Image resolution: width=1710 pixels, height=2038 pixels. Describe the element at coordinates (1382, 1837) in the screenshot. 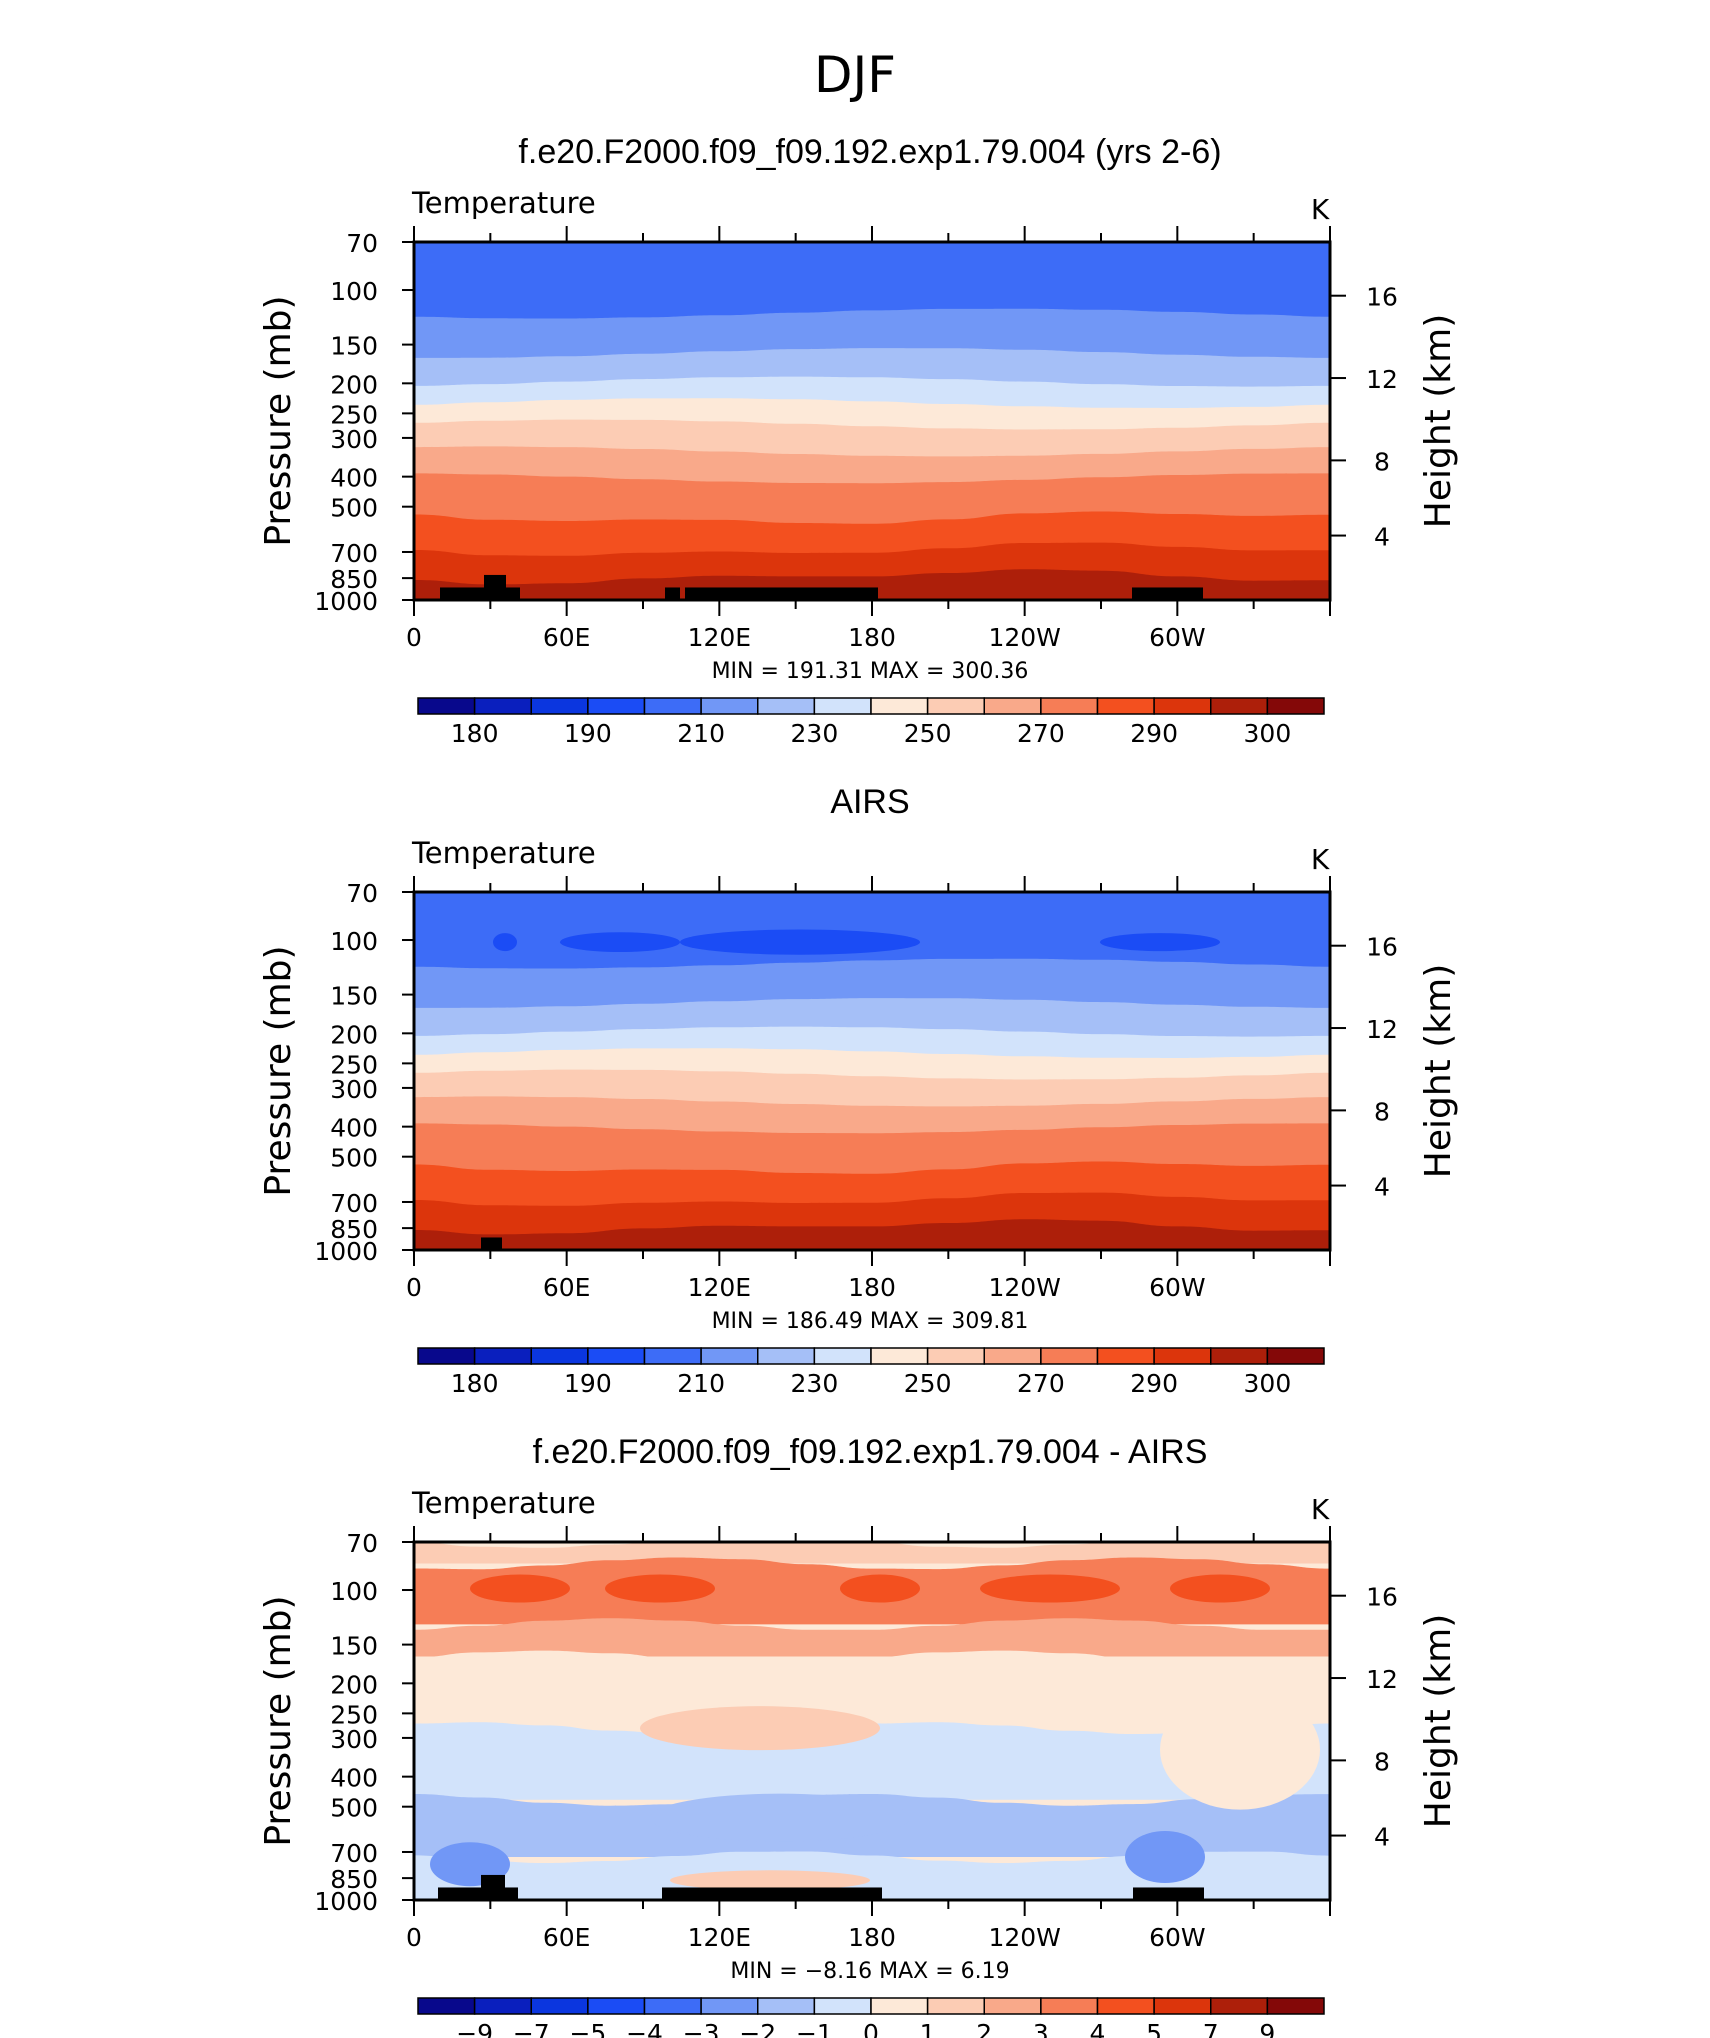

I see `y2-tick-label: 4` at that location.